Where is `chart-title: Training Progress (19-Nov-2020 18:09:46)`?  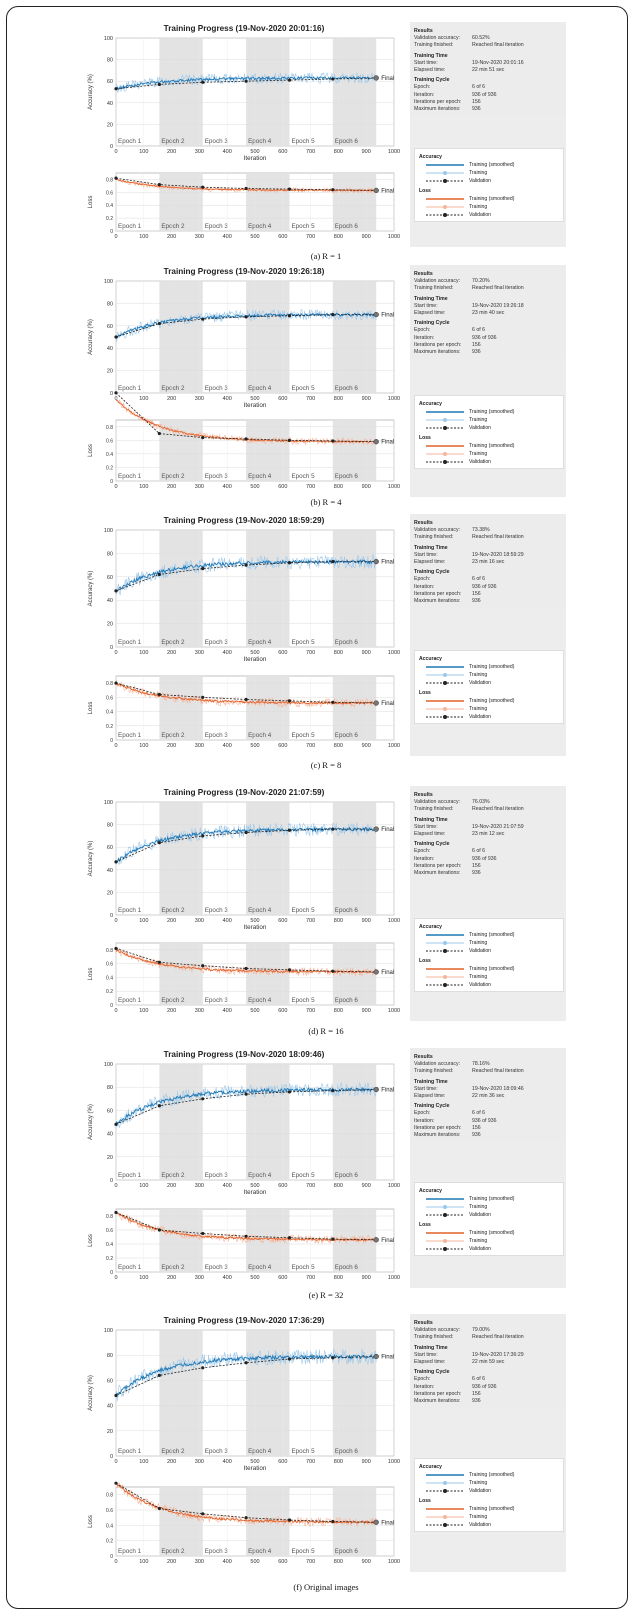
chart-title: Training Progress (19-Nov-2020 18:09:46) is located at coordinates (244, 1054).